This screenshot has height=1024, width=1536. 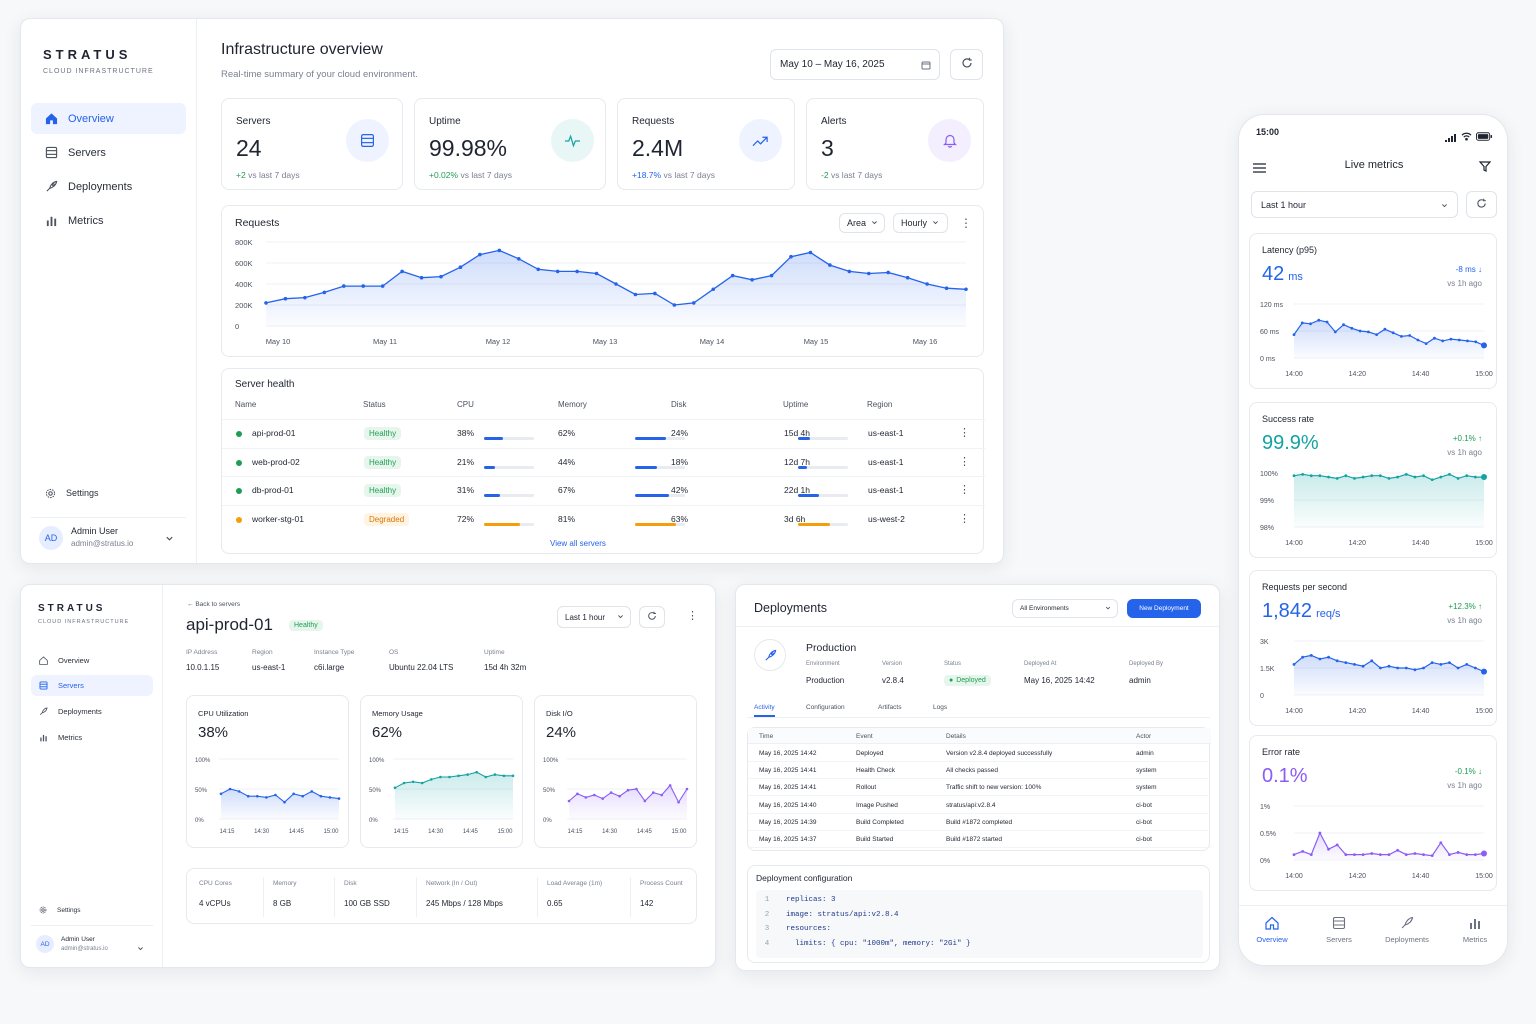 I want to click on disk-bar, so click(x=823, y=496).